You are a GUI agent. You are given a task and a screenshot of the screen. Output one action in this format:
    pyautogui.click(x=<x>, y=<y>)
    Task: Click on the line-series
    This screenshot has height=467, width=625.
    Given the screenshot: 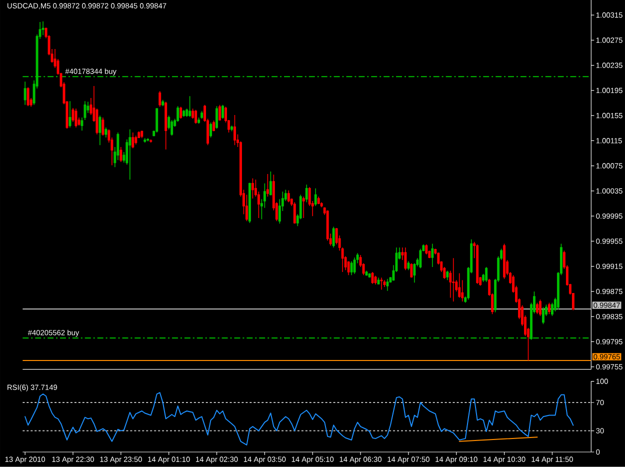 What is the action you would take?
    pyautogui.click(x=299, y=419)
    